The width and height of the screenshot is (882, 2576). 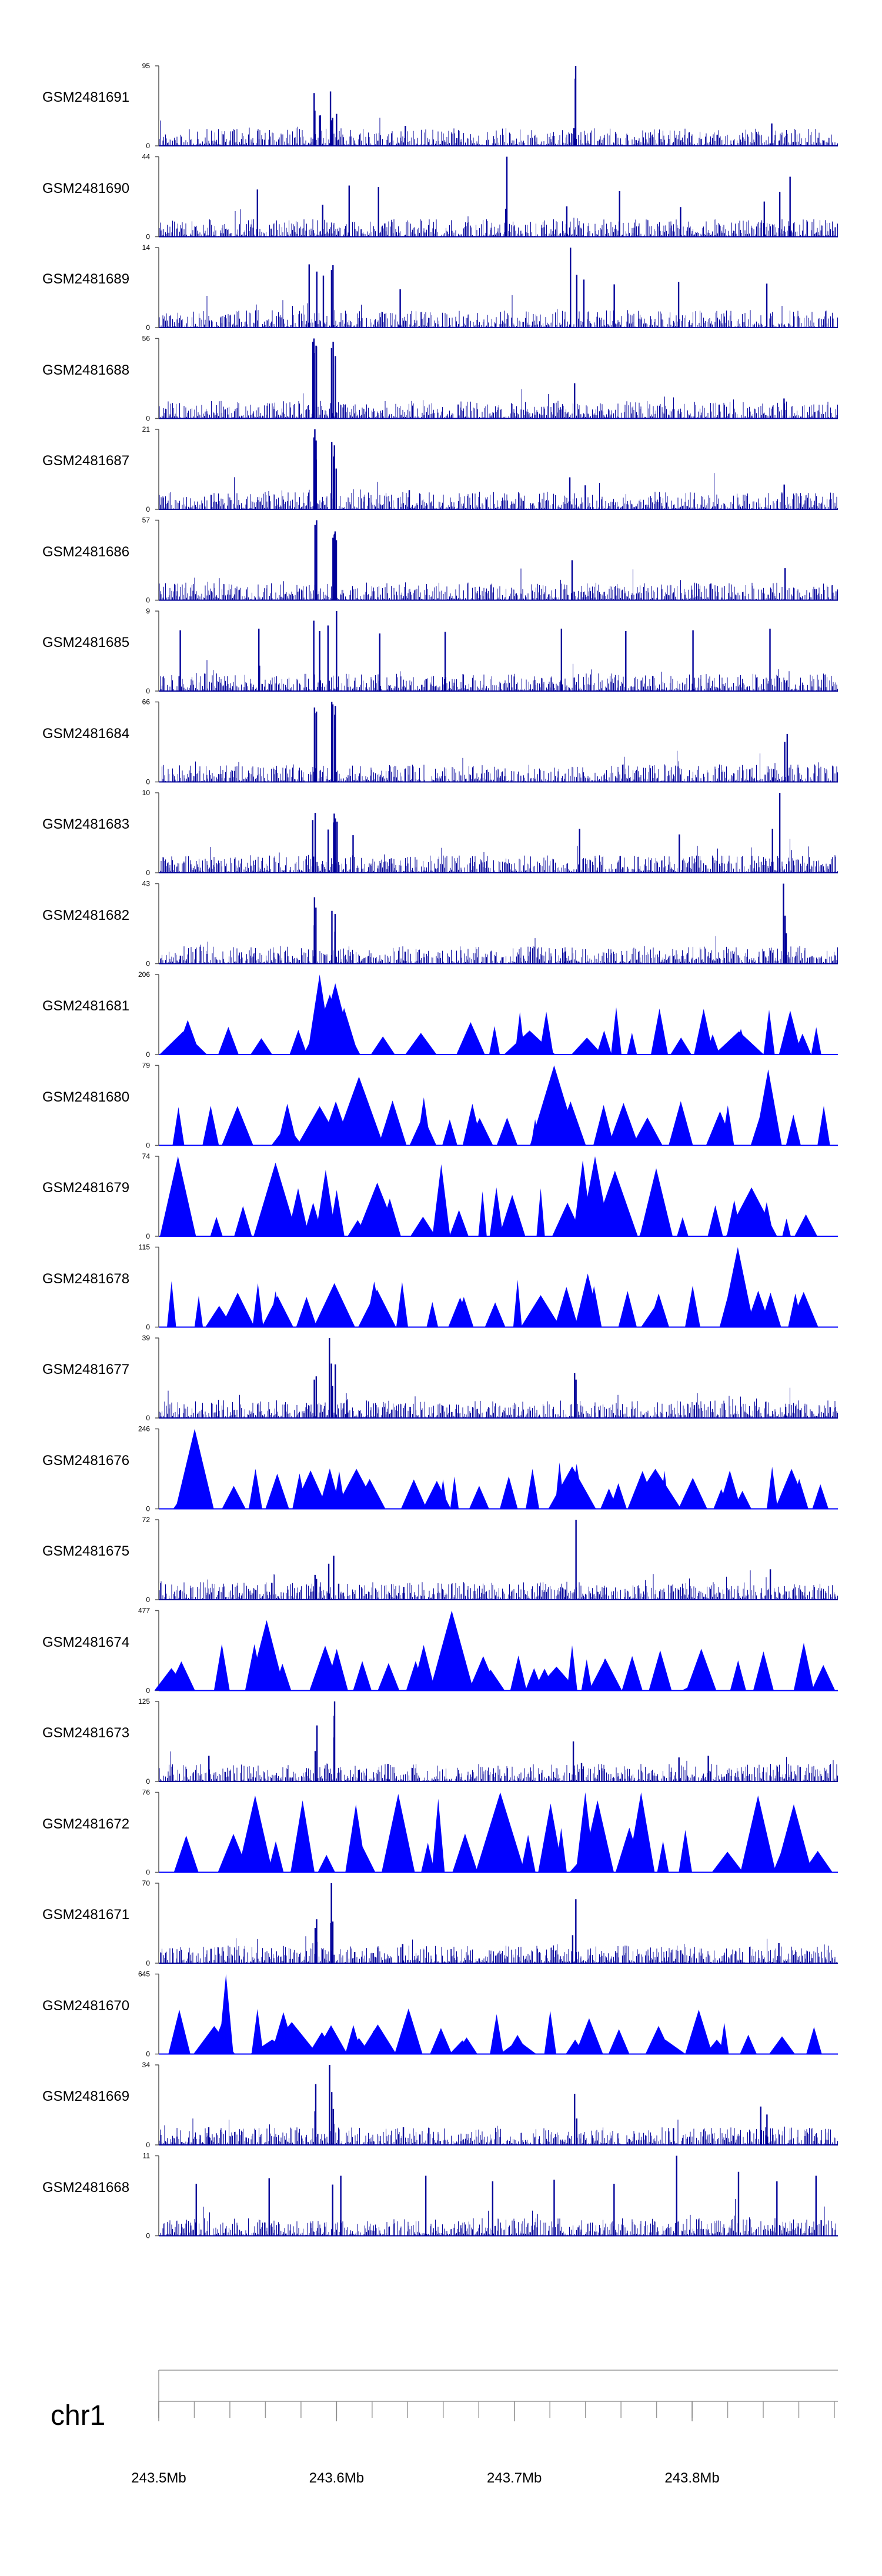 I want to click on axis-tick-label: 243.6Mb, so click(x=337, y=2478).